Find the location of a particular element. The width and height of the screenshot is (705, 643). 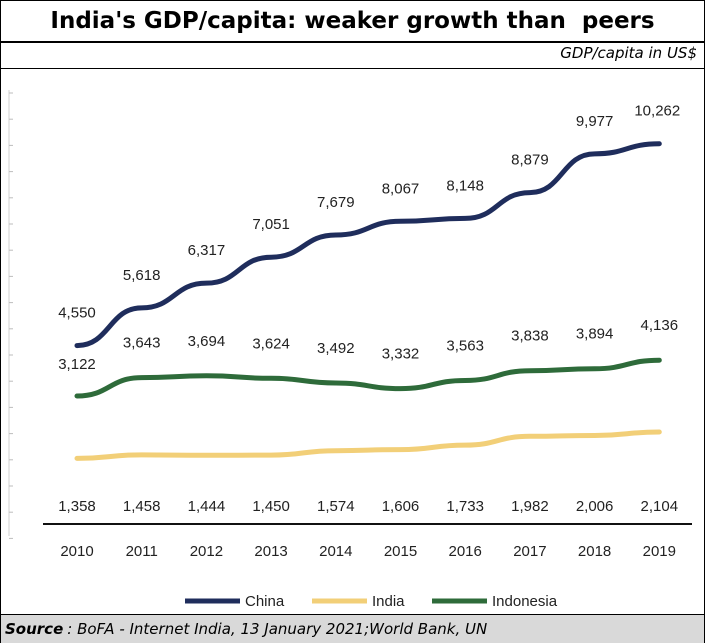

x-tick-label: 2019 is located at coordinates (659, 551).